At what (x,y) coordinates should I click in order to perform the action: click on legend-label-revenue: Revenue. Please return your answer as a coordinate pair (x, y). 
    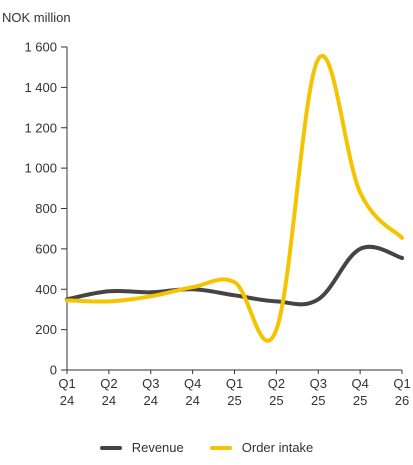
    Looking at the image, I should click on (157, 447).